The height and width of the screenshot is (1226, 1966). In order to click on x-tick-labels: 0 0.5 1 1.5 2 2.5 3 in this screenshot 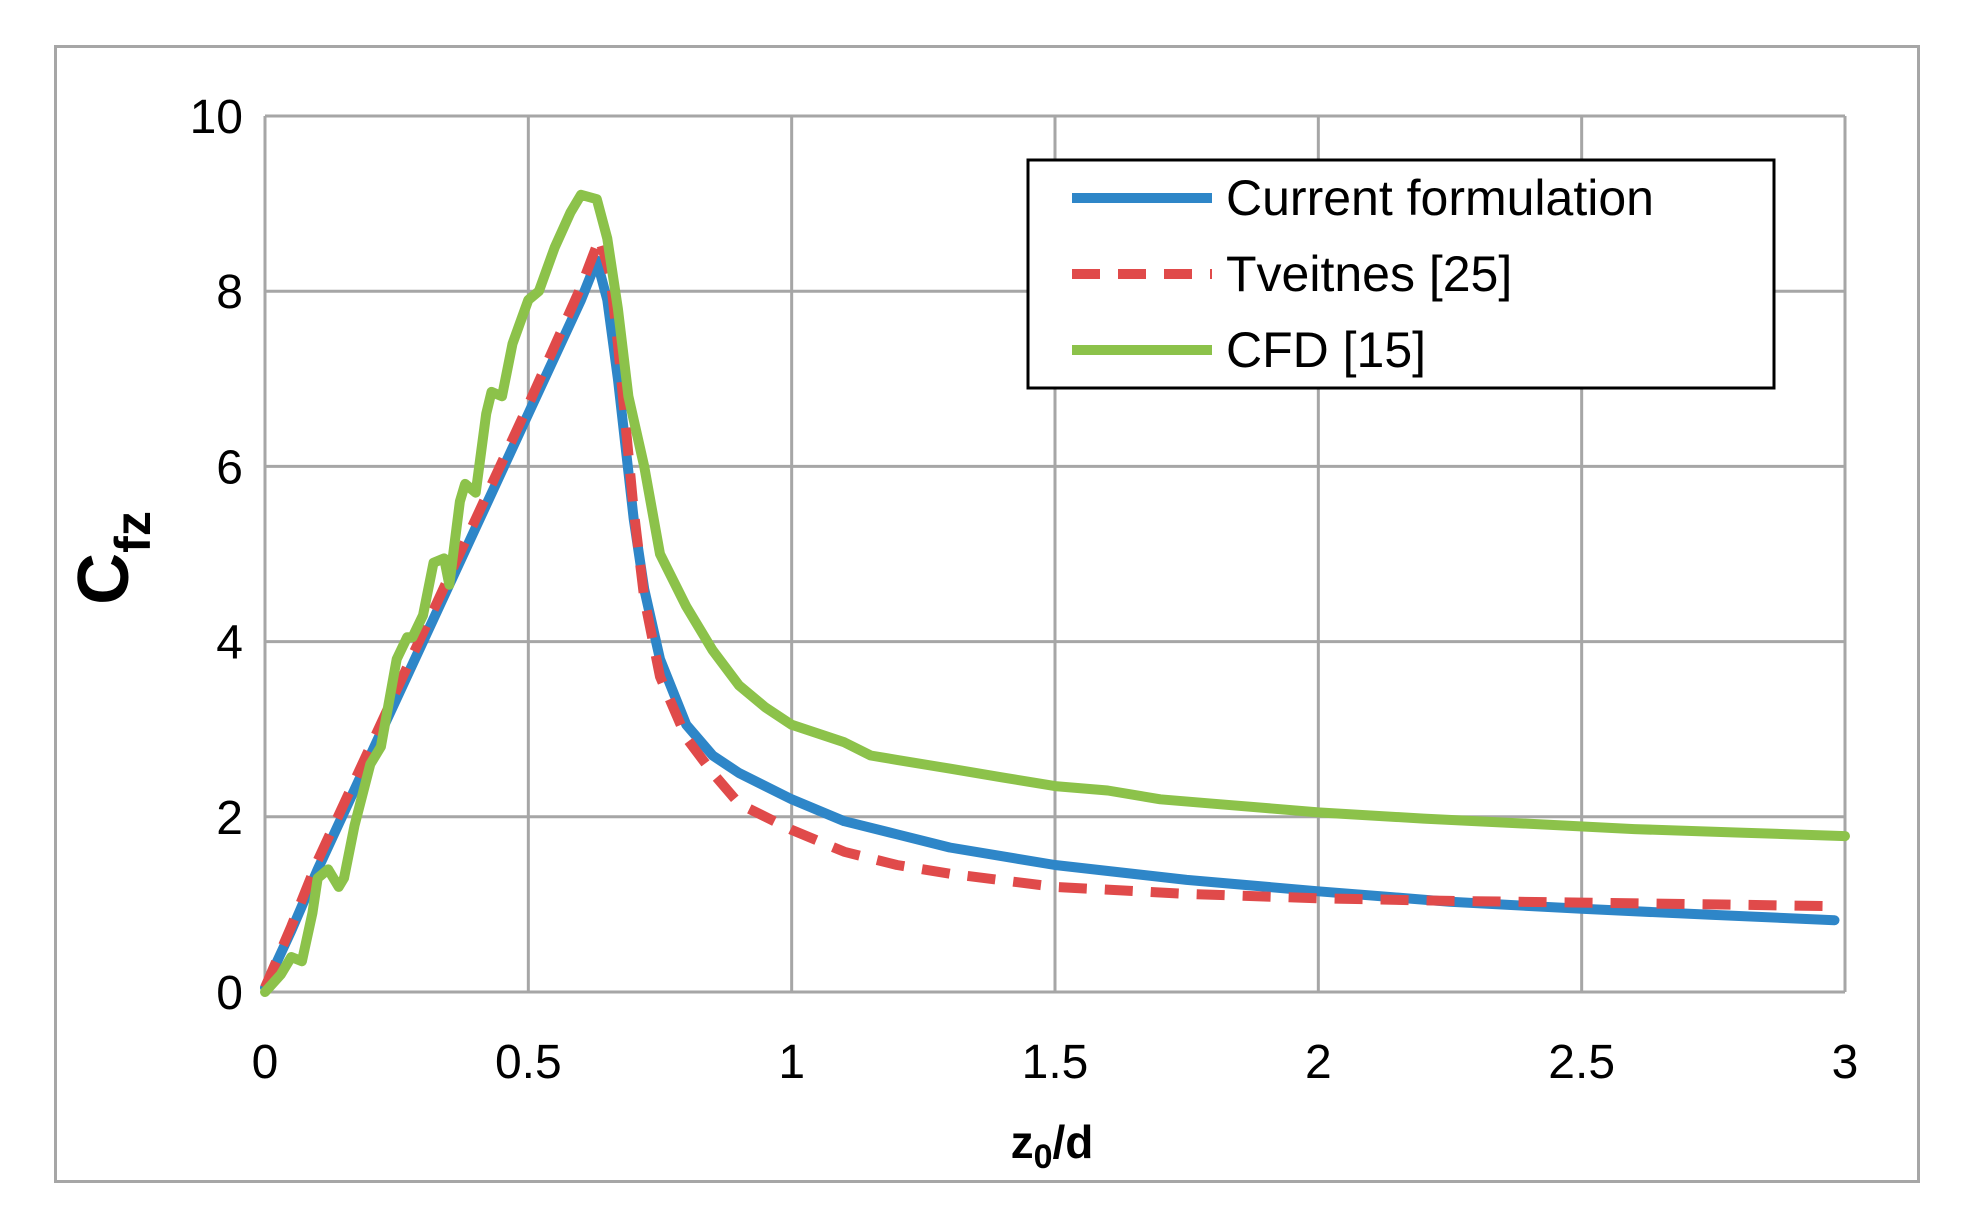, I will do `click(1055, 1062)`.